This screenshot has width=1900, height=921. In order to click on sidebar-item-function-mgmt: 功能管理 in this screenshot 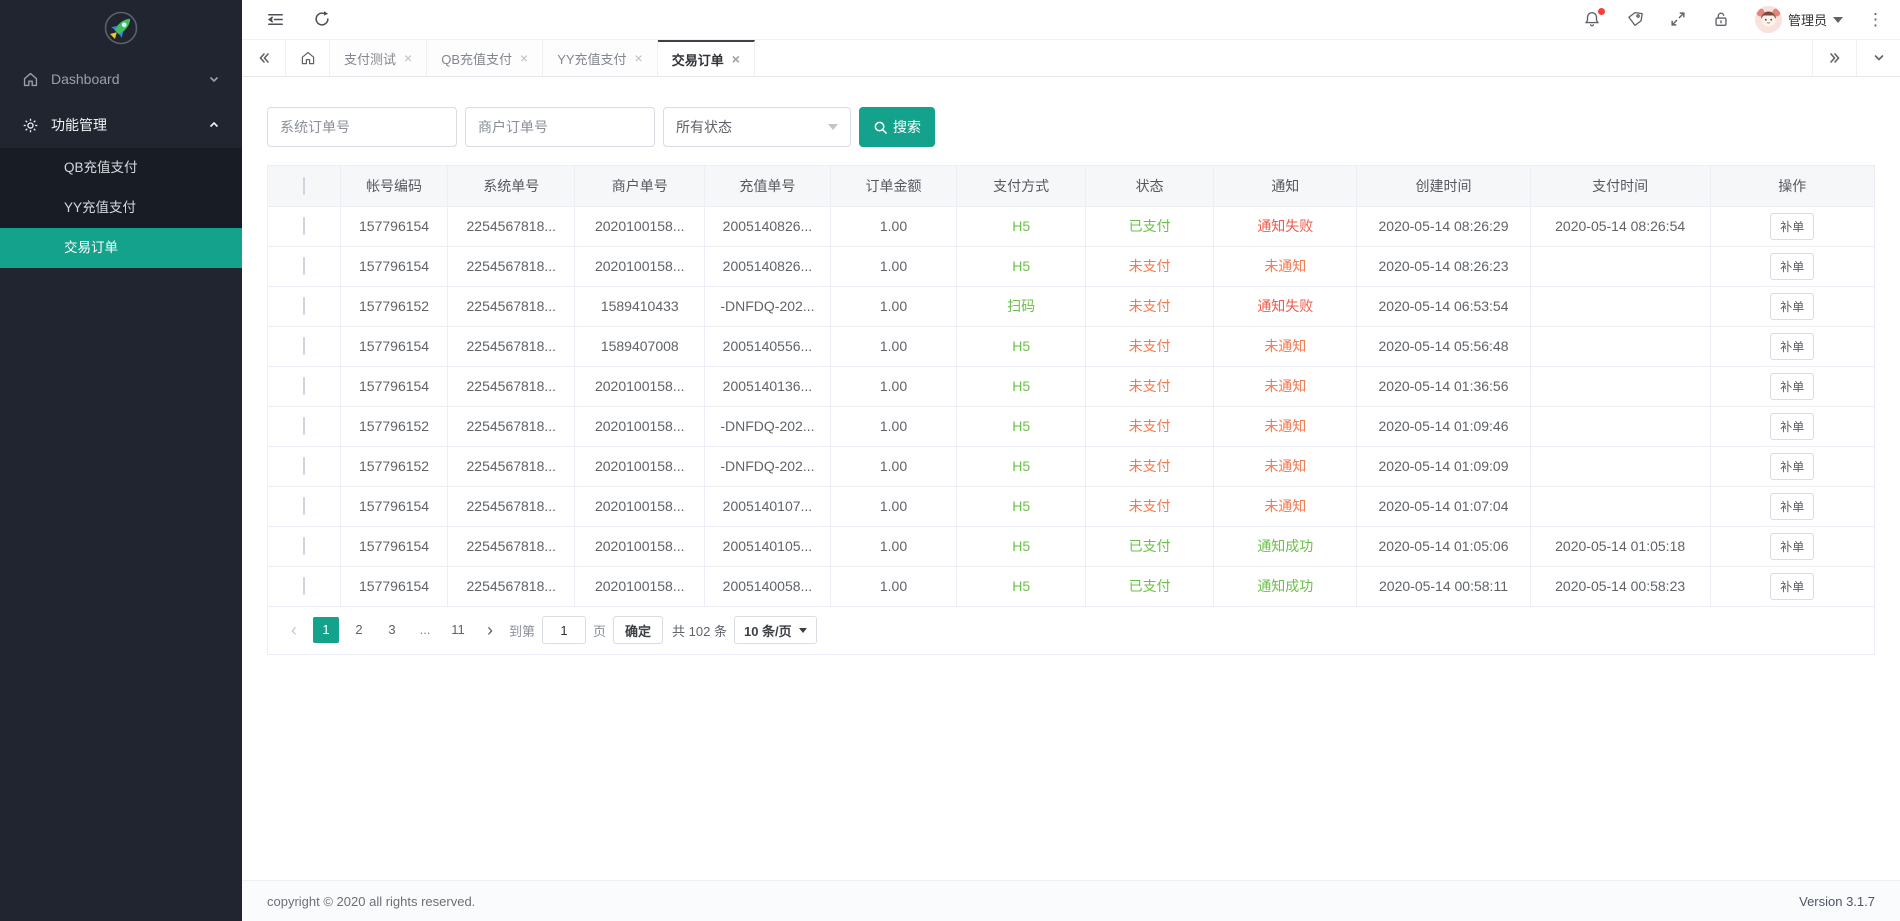, I will do `click(121, 125)`.